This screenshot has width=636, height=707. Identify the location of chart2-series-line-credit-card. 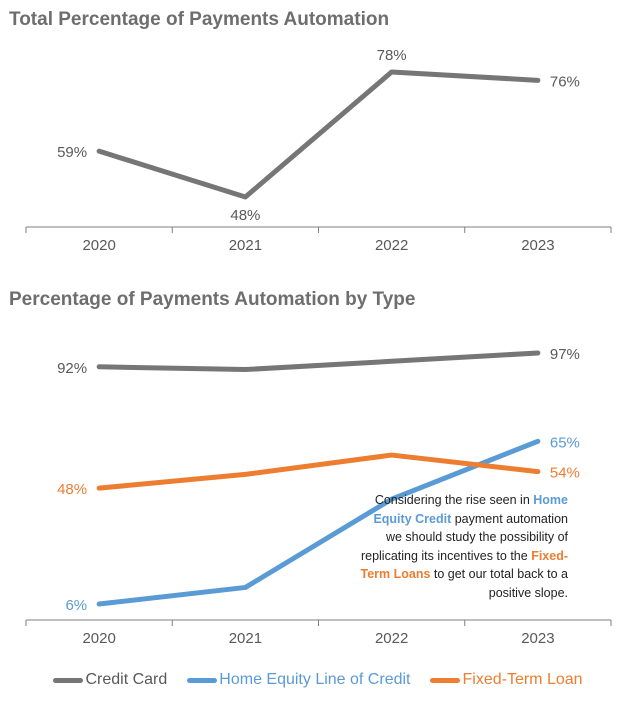
(318, 361).